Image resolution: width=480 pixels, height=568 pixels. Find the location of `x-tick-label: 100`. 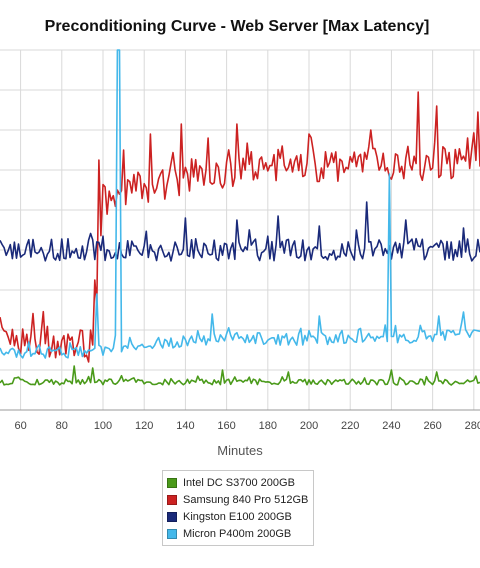

x-tick-label: 100 is located at coordinates (103, 426).